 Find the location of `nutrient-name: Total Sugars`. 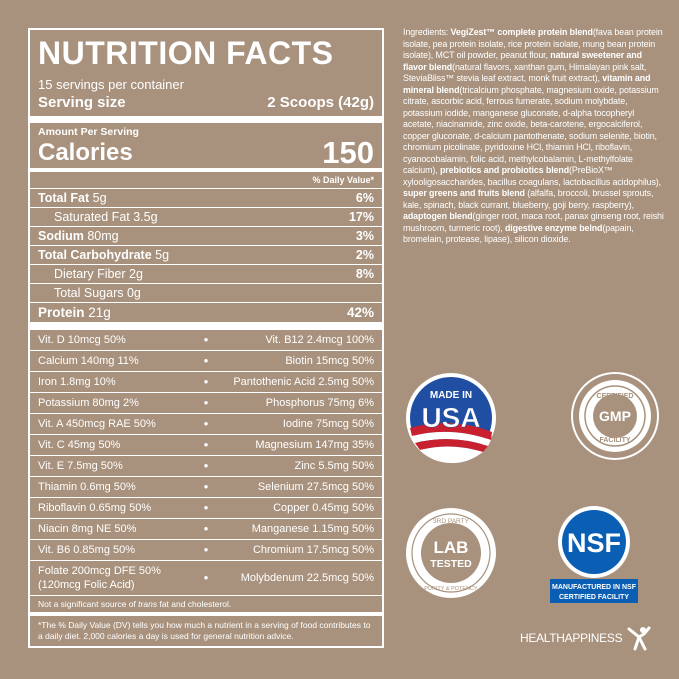

nutrient-name: Total Sugars is located at coordinates (89, 293).